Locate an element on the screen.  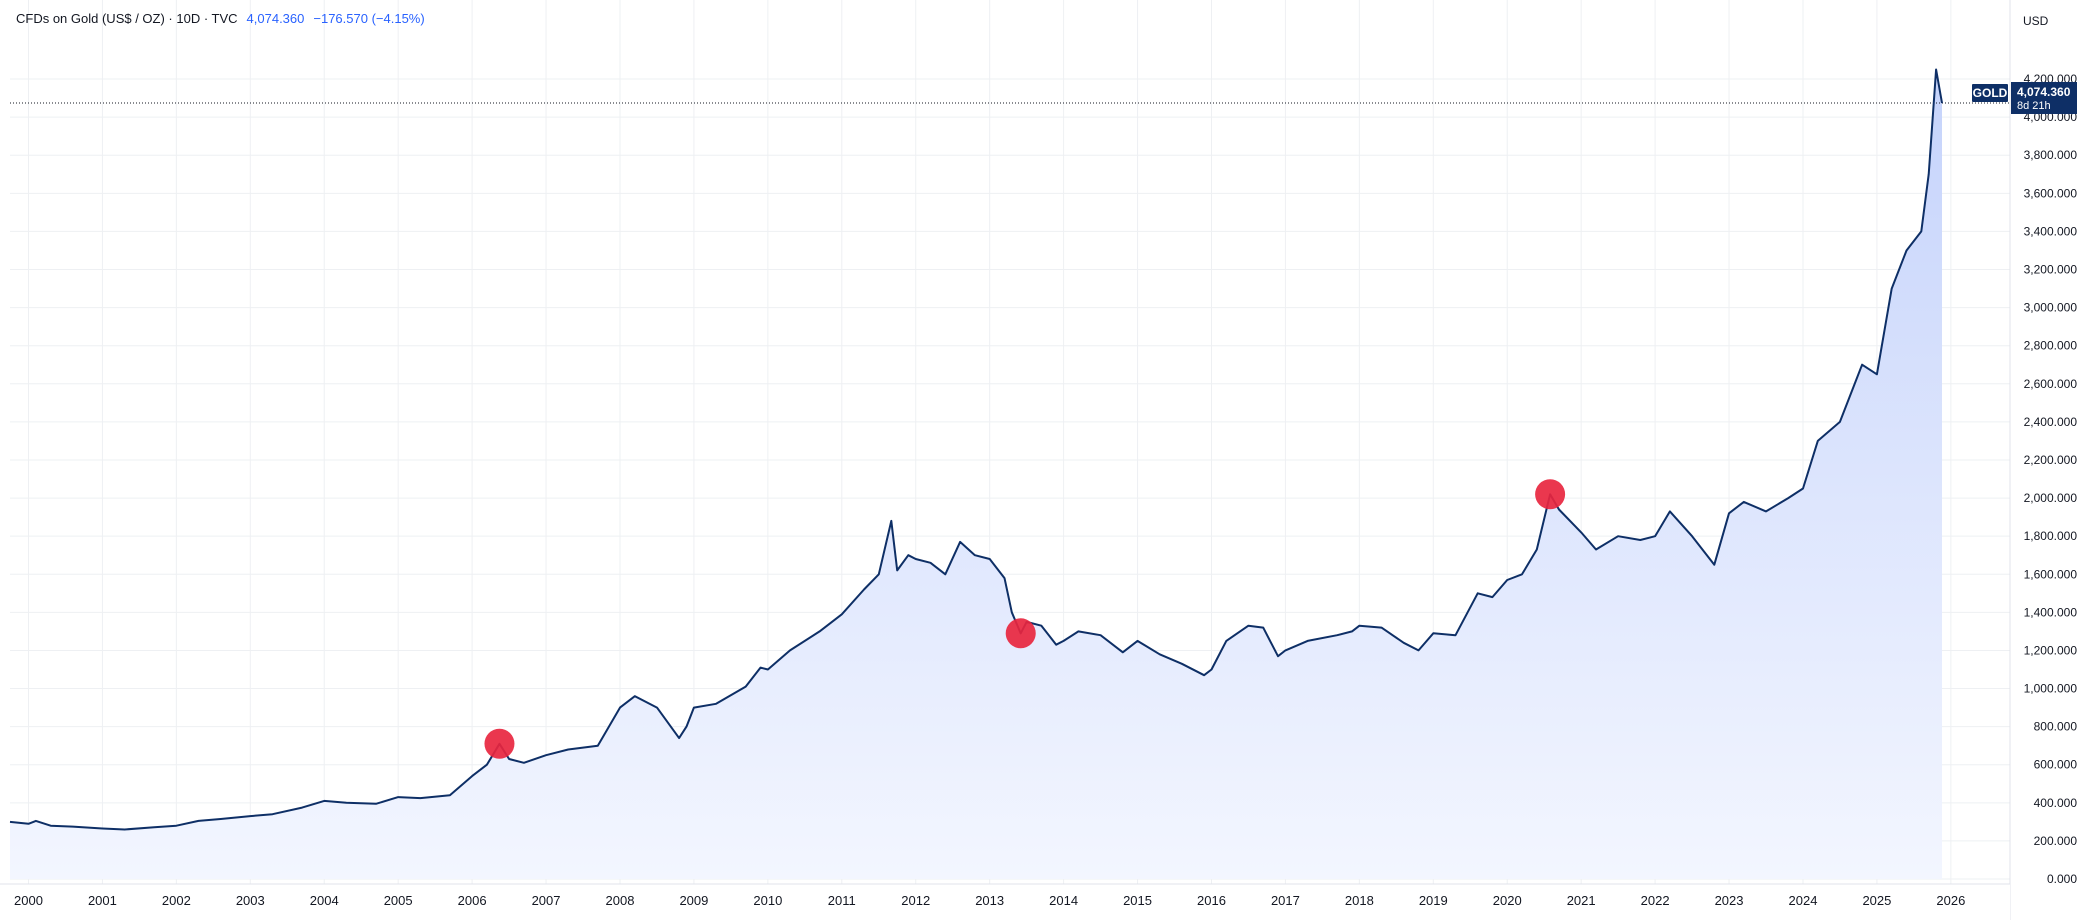
x-tick-label: 2007 is located at coordinates (546, 900).